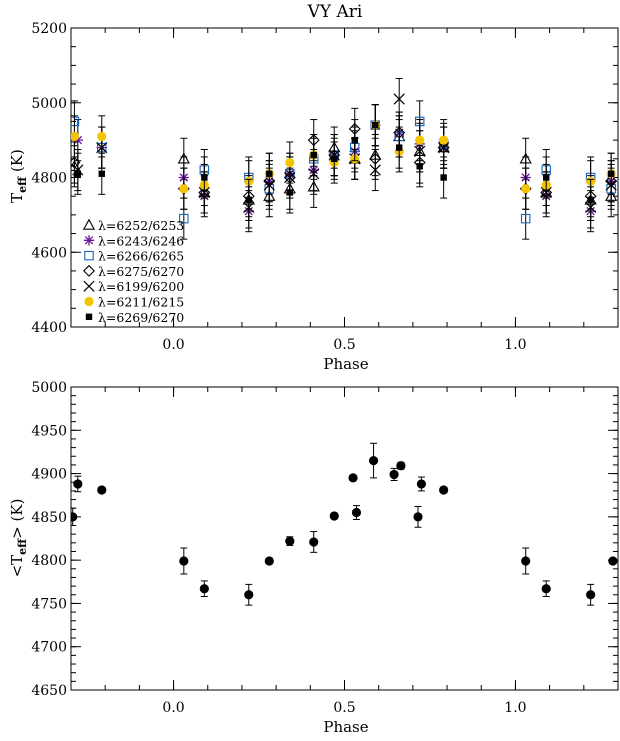 The width and height of the screenshot is (620, 741). What do you see at coordinates (49, 518) in the screenshot?
I see `y-tick-label: 4850` at bounding box center [49, 518].